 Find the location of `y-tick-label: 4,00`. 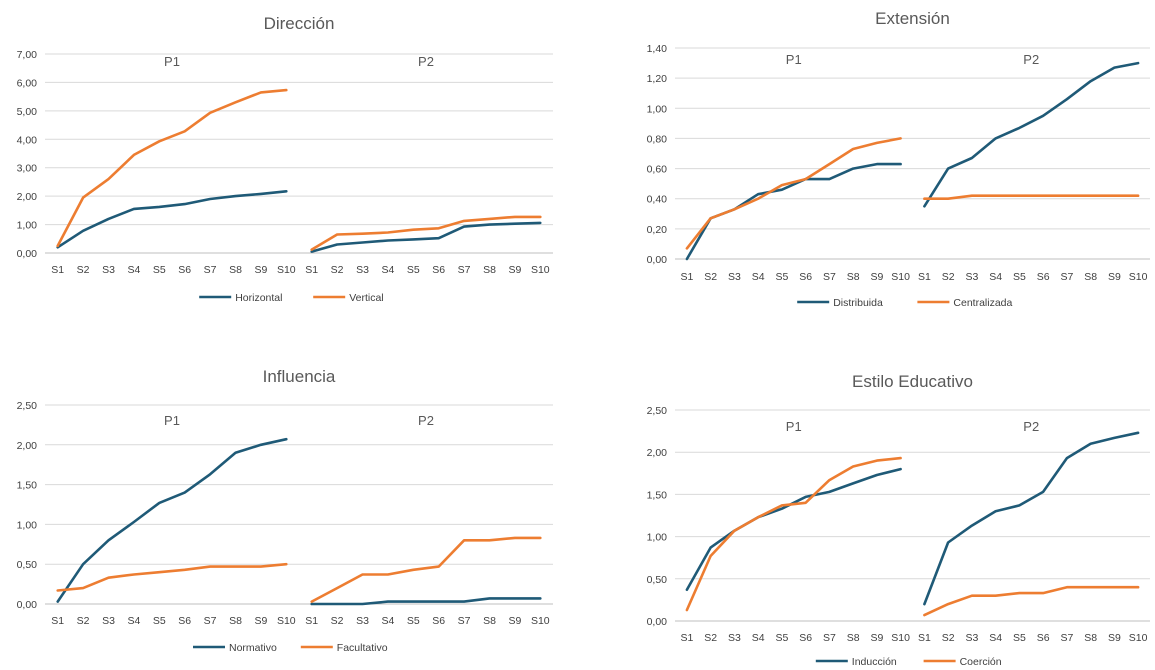

y-tick-label: 4,00 is located at coordinates (27, 140).